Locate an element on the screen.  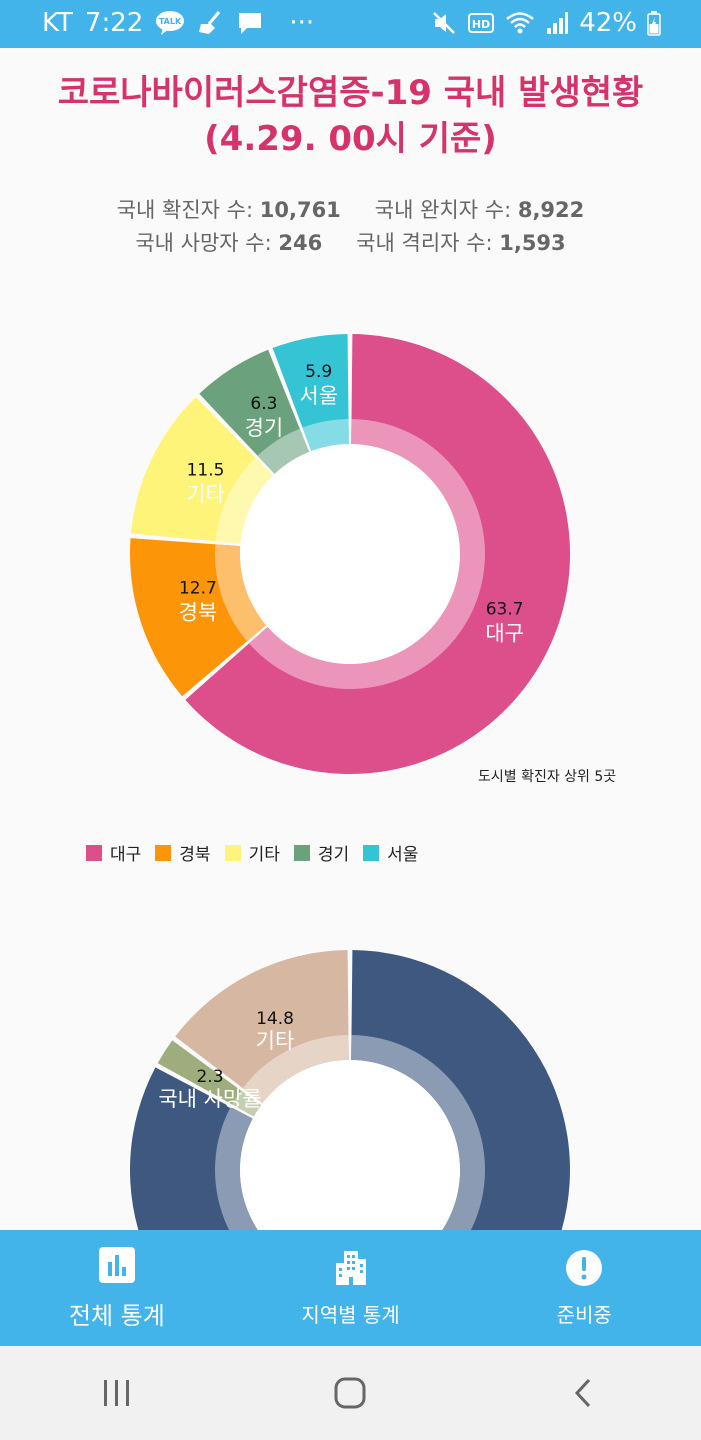
category-label: 경기 is located at coordinates (264, 428).